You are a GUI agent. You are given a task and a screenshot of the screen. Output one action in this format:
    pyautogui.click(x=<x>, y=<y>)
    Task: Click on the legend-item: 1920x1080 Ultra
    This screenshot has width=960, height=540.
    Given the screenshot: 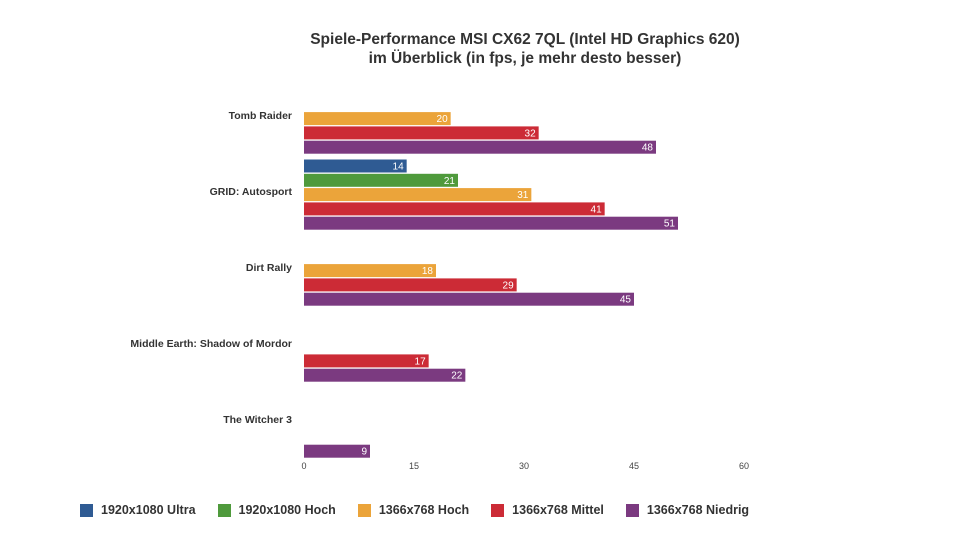 What is the action you would take?
    pyautogui.click(x=138, y=510)
    